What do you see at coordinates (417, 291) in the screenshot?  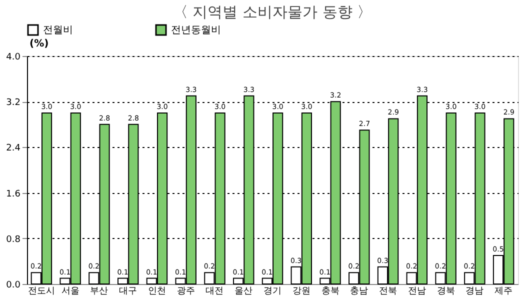 I see `x-tick-label: 전남` at bounding box center [417, 291].